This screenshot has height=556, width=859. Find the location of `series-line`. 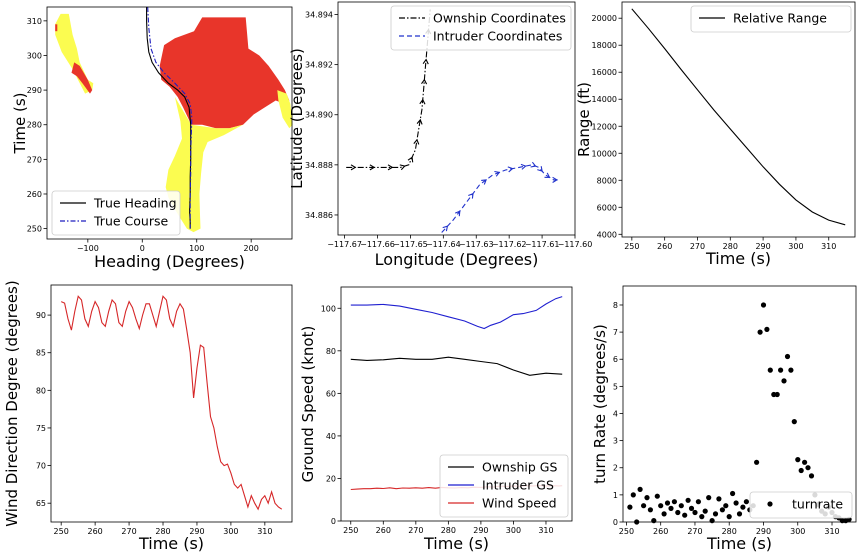

series-line is located at coordinates (456, 366).